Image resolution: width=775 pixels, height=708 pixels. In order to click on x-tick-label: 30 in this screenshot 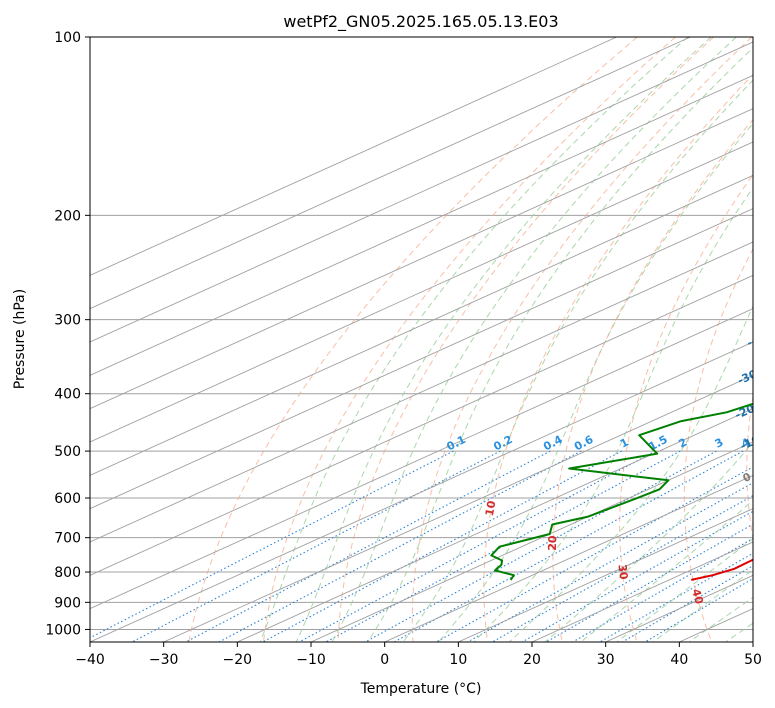, I will do `click(606, 660)`.